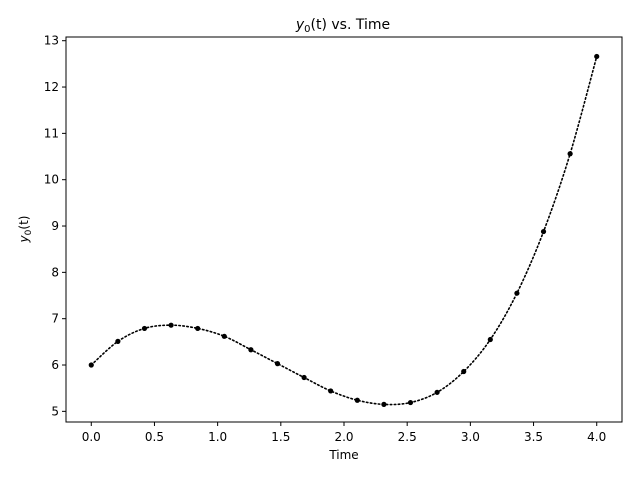  I want to click on x-tick-label: 0.5, so click(154, 437).